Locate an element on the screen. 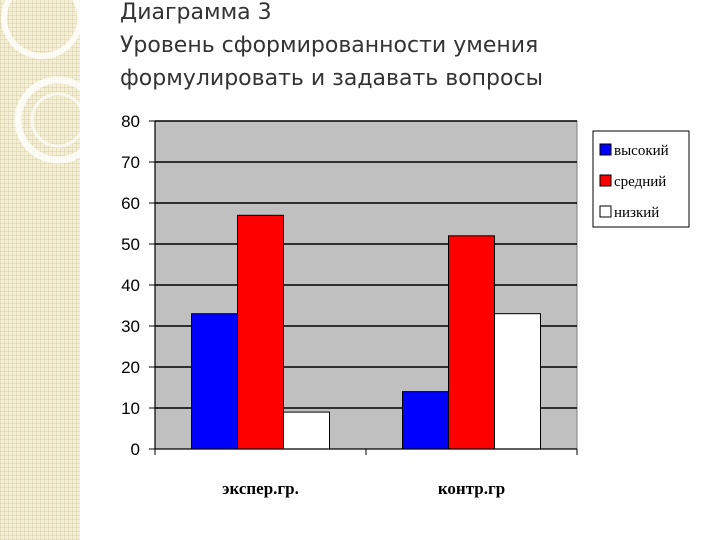  category-label: контр.гр is located at coordinates (471, 488).